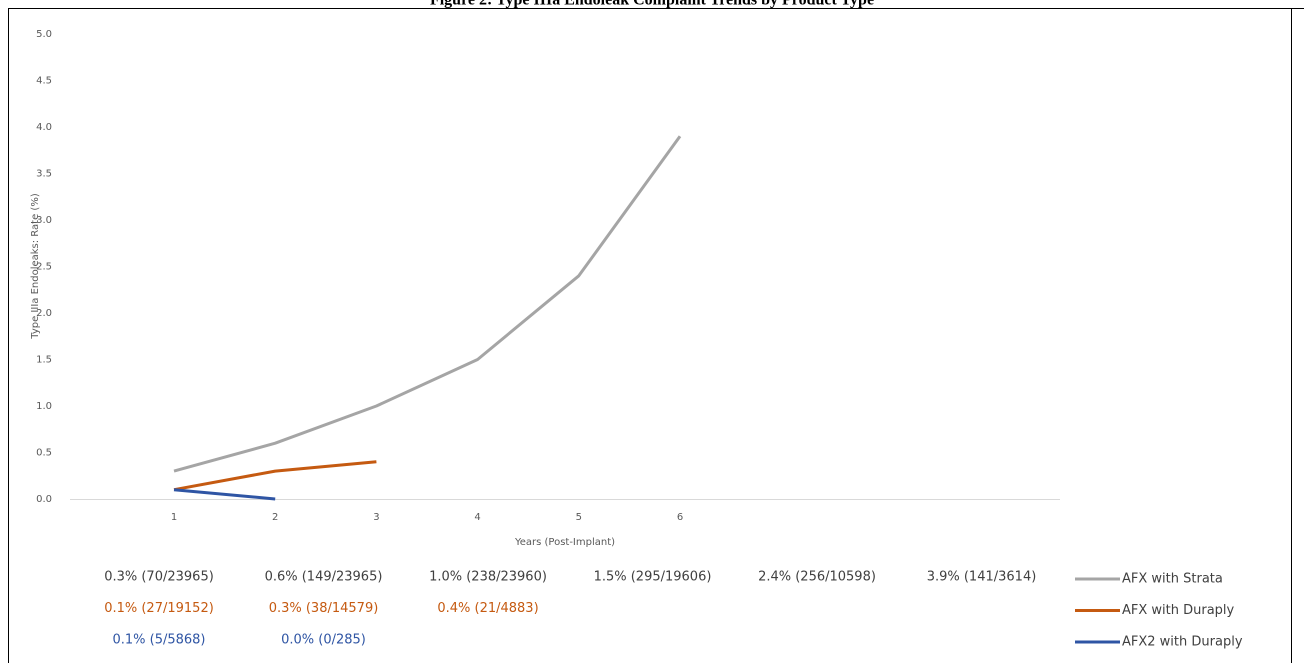  Describe the element at coordinates (324, 577) in the screenshot. I see `value-label: 0.6% (149/23965)` at that location.